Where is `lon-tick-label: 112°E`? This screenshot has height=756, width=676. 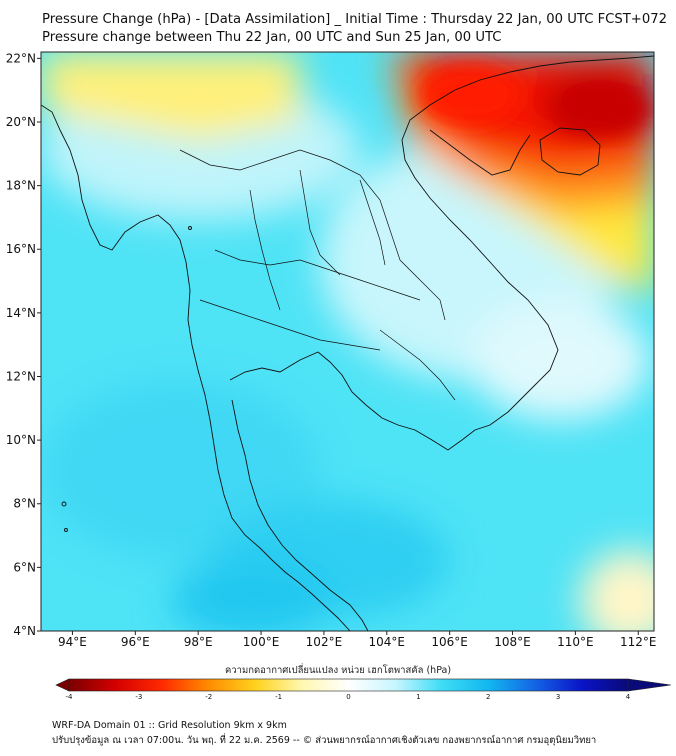 lon-tick-label: 112°E is located at coordinates (638, 642).